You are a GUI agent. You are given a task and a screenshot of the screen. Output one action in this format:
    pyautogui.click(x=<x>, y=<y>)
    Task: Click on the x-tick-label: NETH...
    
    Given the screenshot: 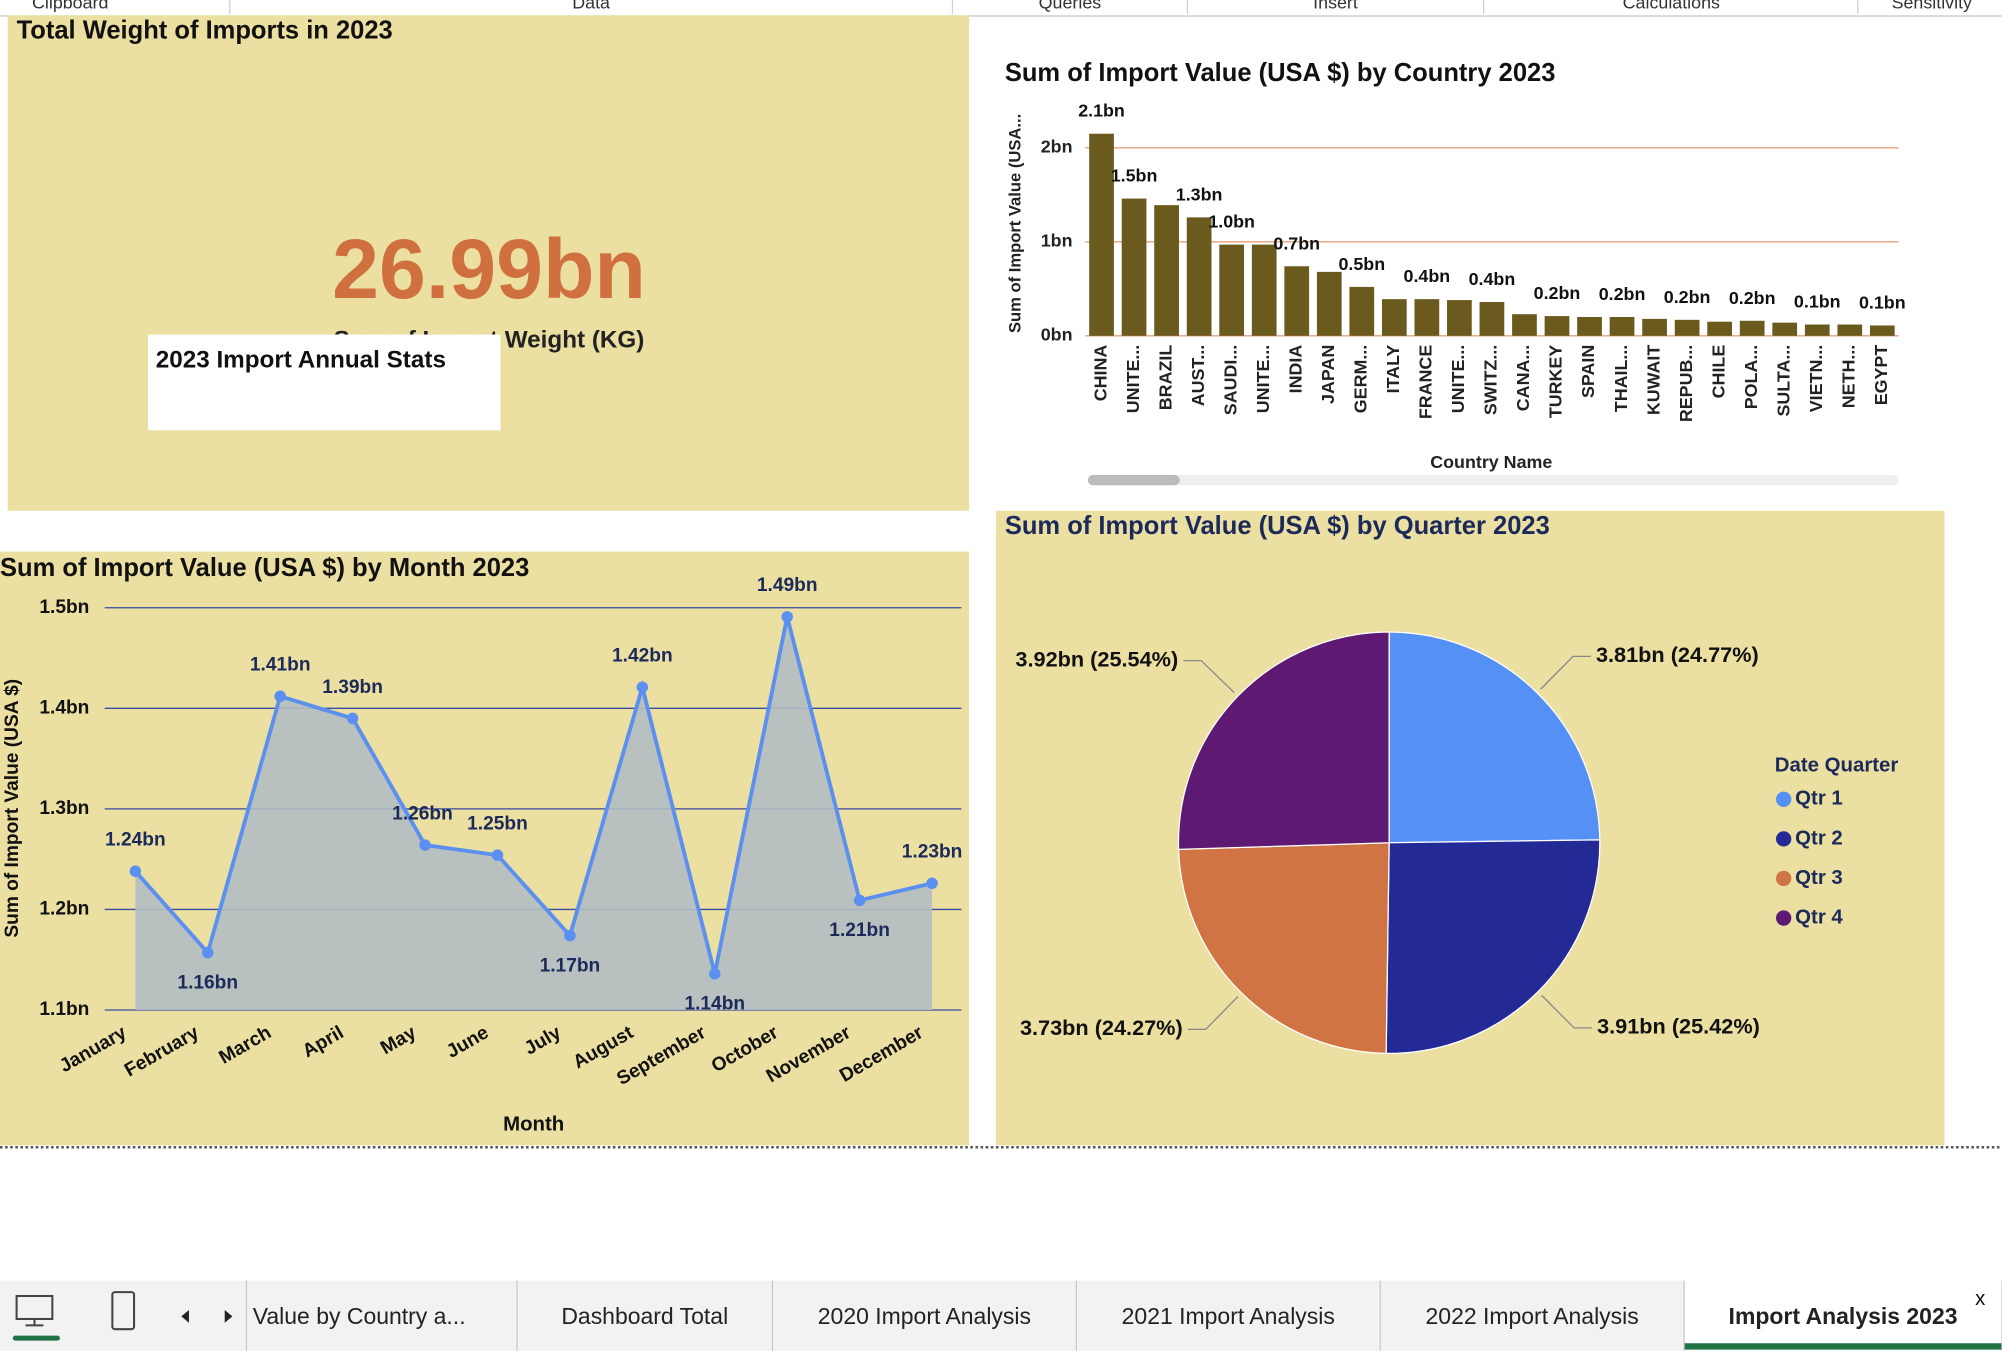 What is the action you would take?
    pyautogui.click(x=1849, y=377)
    